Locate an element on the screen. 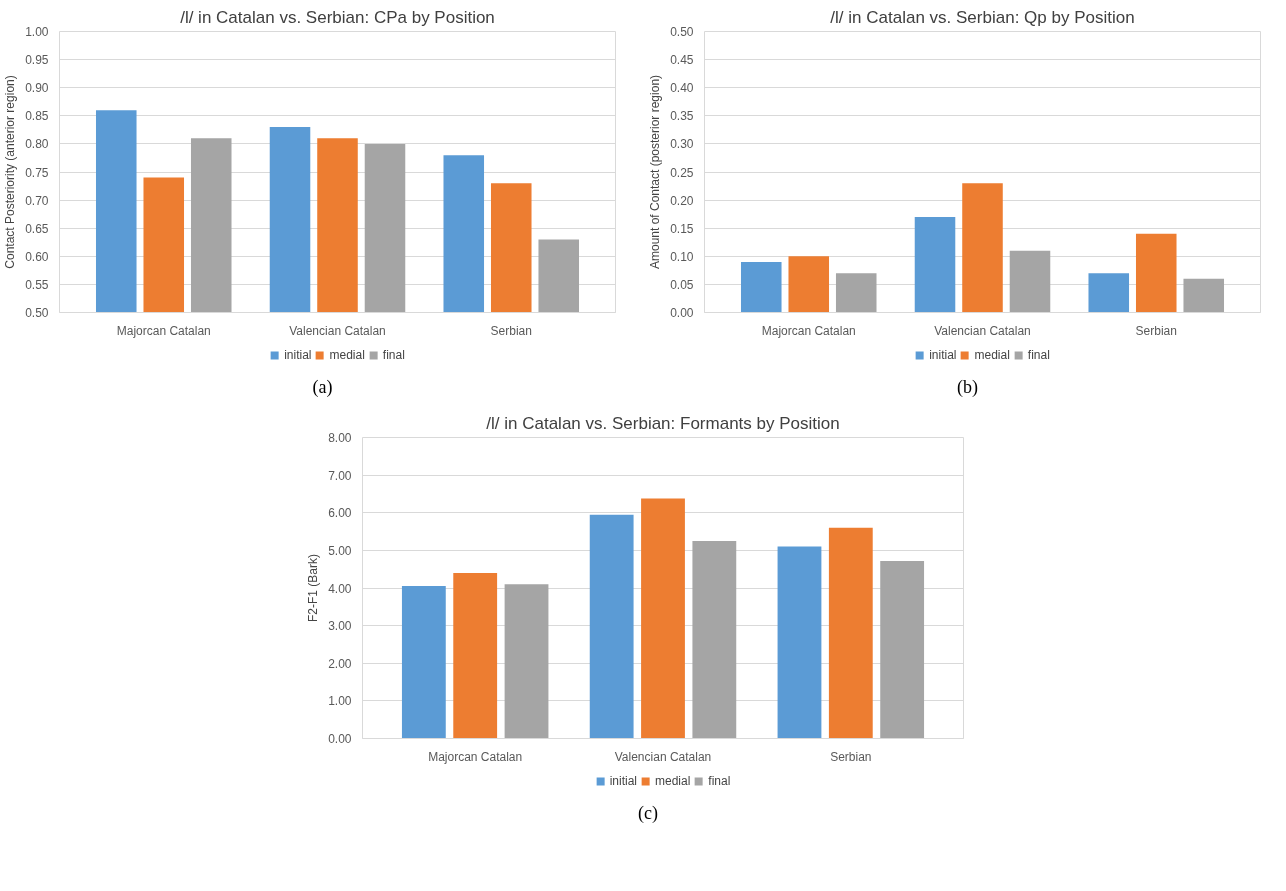 Image resolution: width=1286 pixels, height=891 pixels. text: (a) is located at coordinates (322, 387).